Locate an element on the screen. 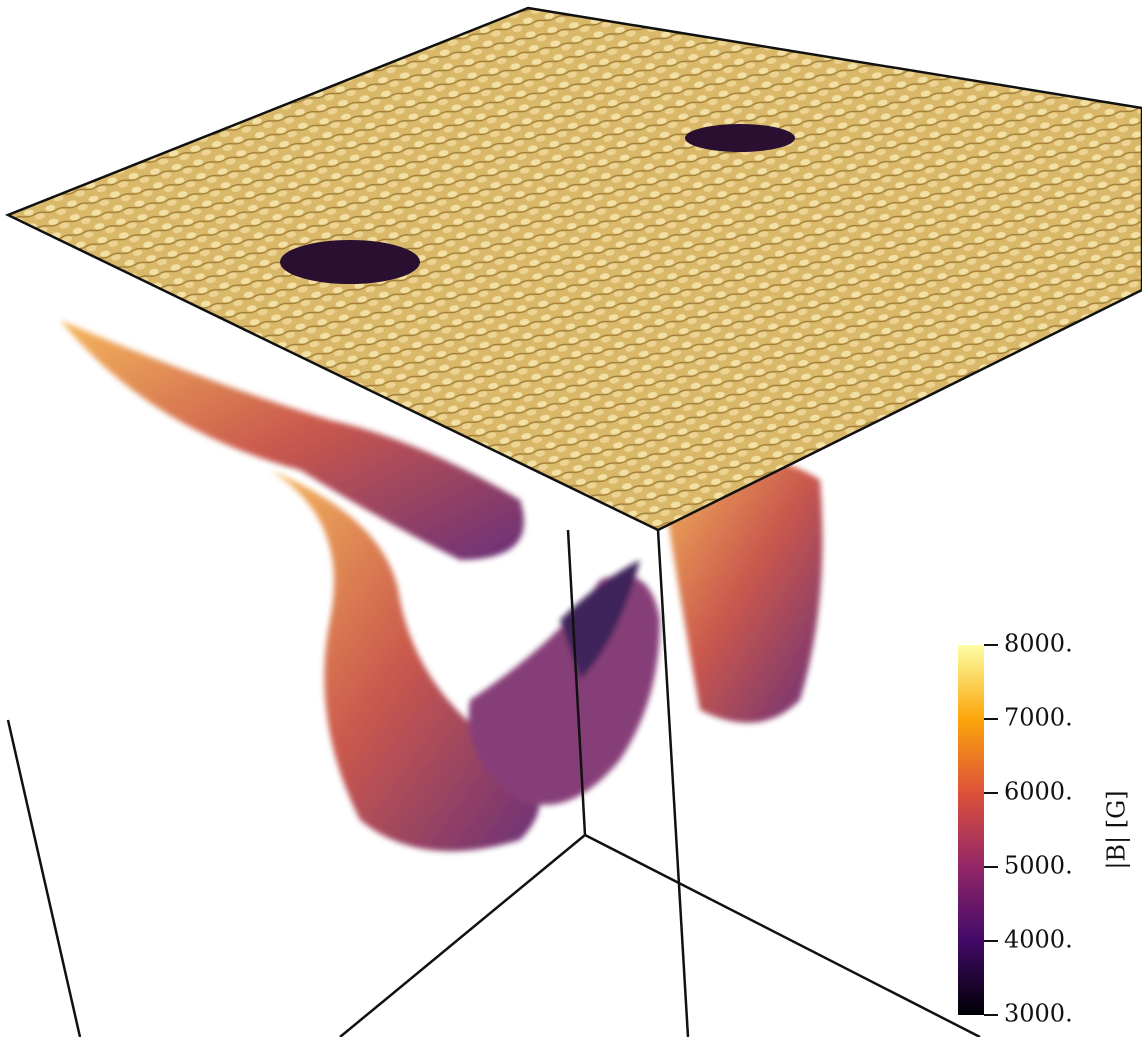 This screenshot has height=1037, width=1142. colorbar-tick-label: 6000. is located at coordinates (1038, 792).